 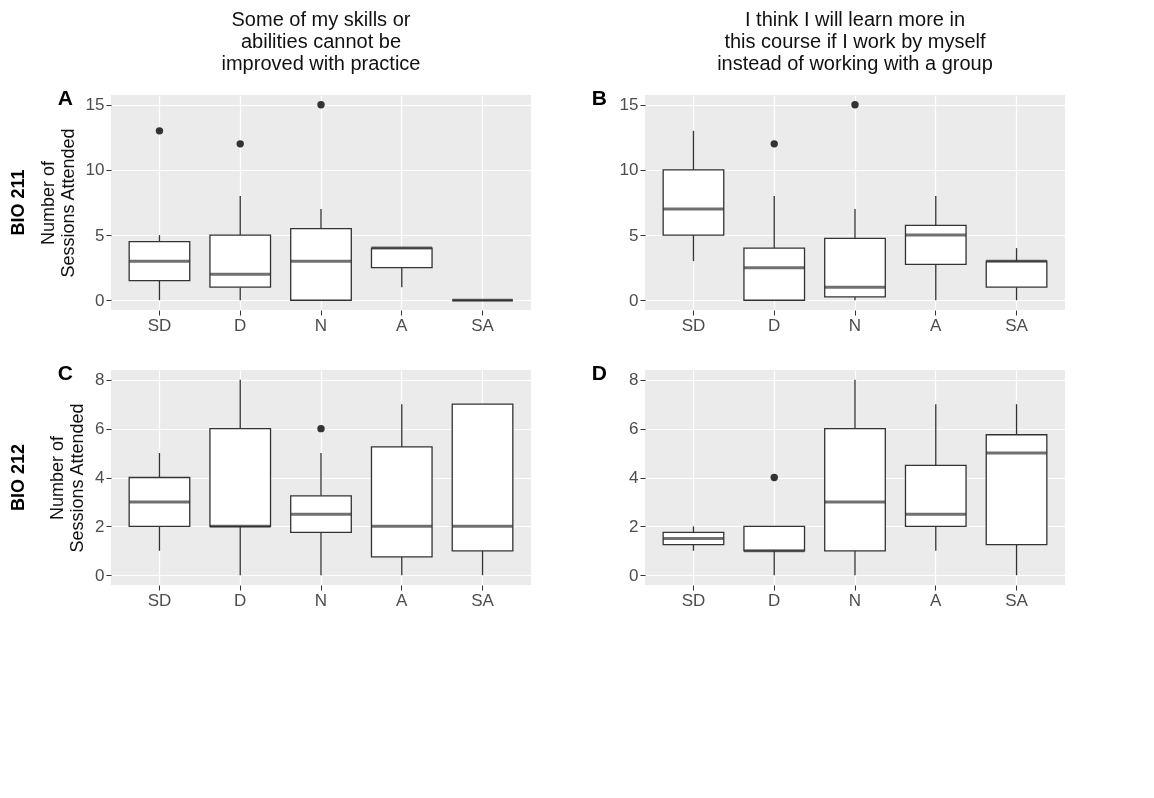 I want to click on chart-subtitle: C, so click(x=65, y=372).